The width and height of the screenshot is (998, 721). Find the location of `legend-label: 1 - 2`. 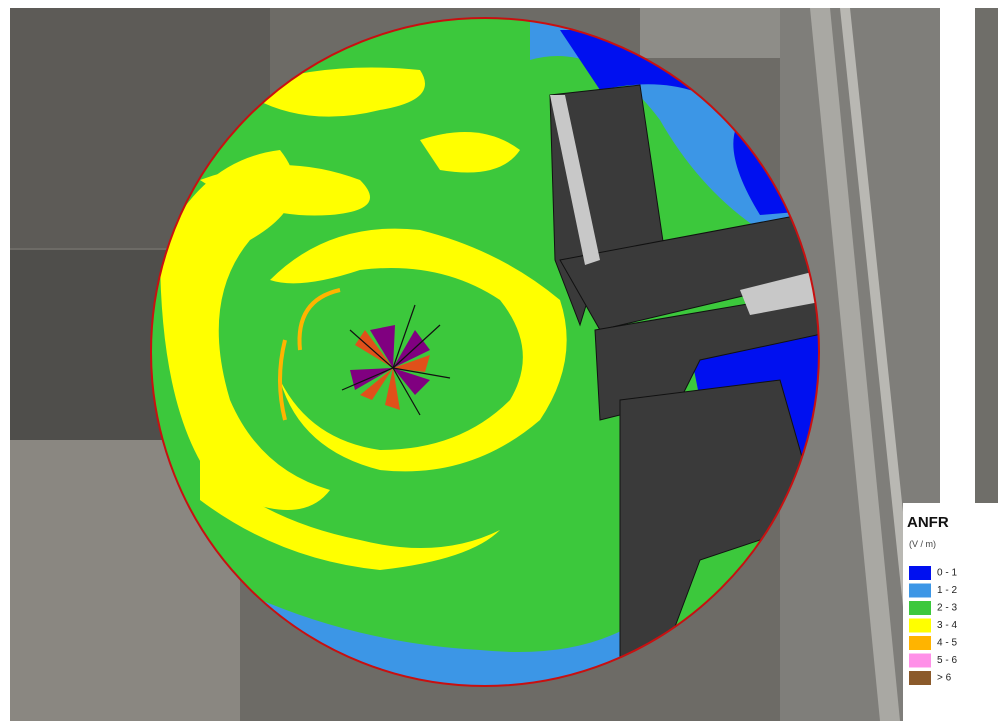

legend-label: 1 - 2 is located at coordinates (947, 590).